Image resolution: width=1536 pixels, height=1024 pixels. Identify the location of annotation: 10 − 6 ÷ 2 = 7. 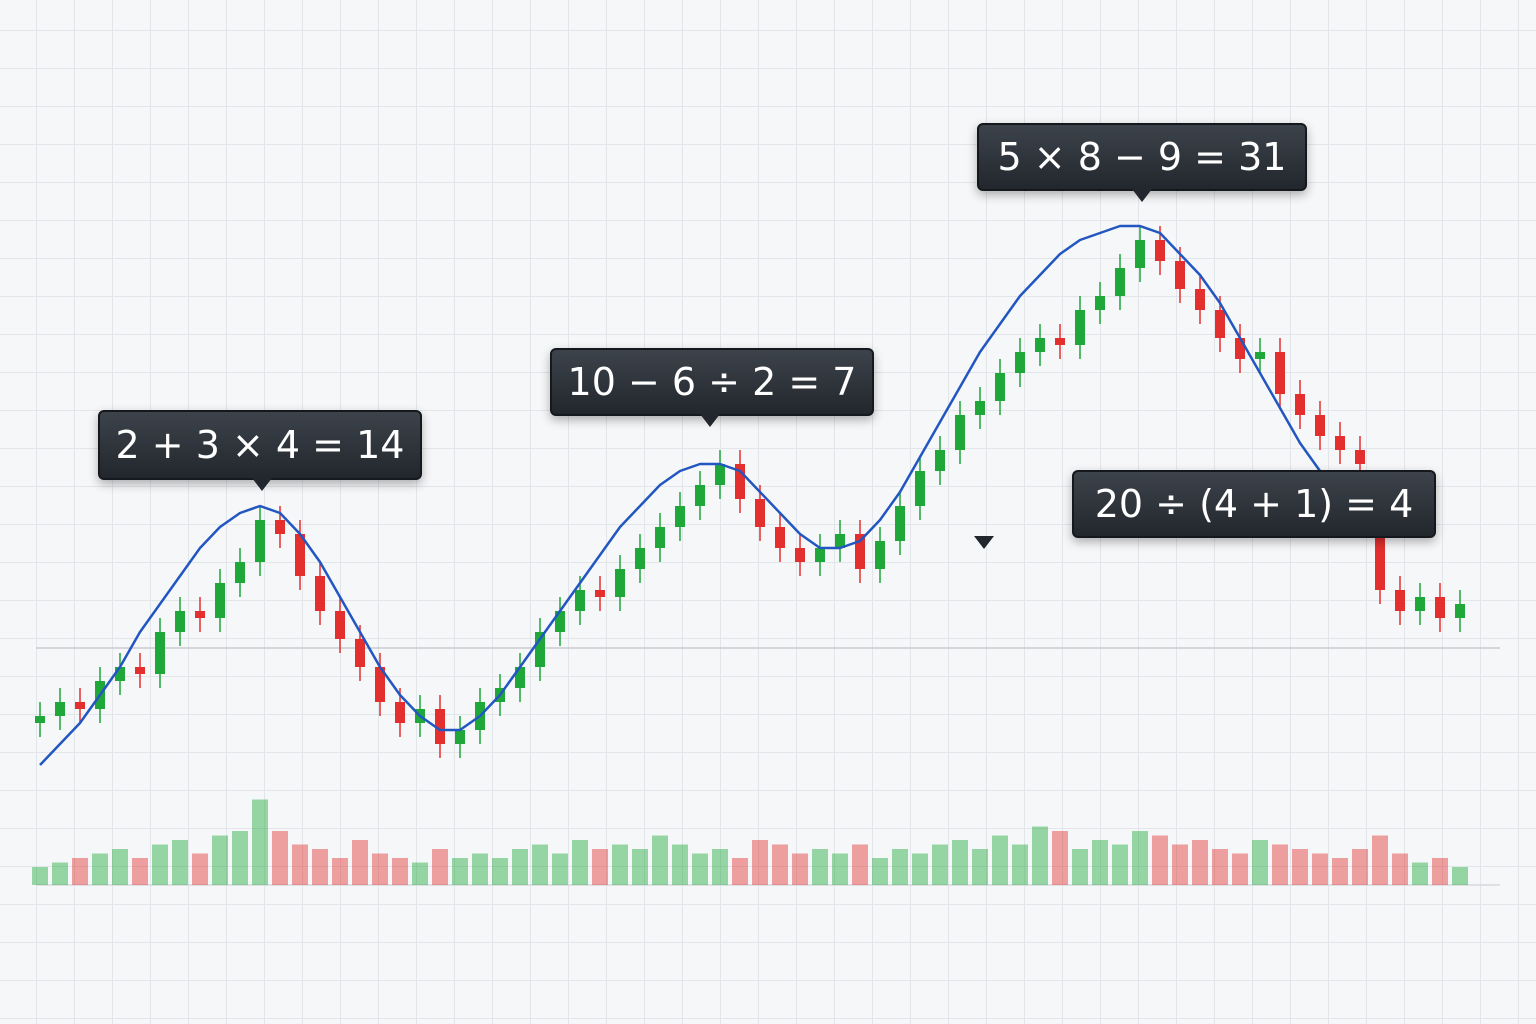
(712, 387).